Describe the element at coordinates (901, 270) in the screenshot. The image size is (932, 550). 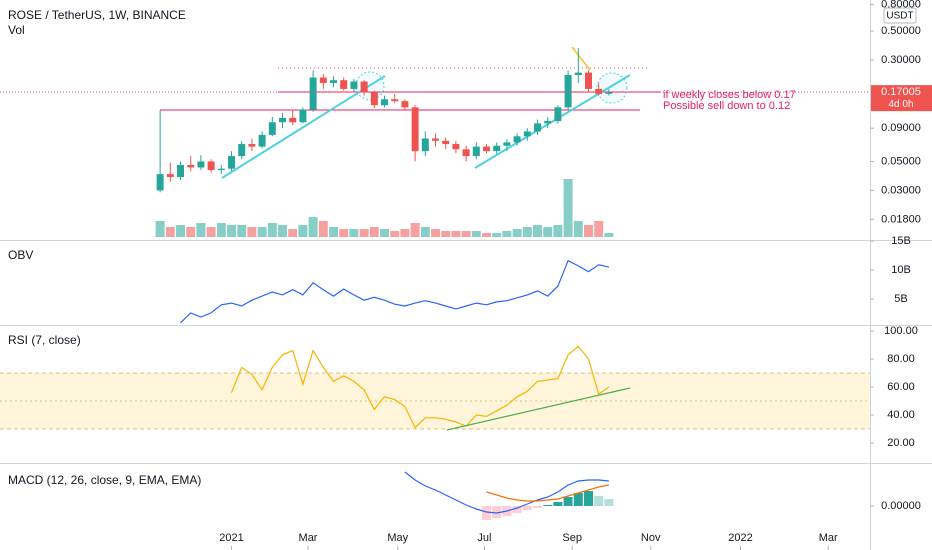
I see `y-tick-label: 10B` at that location.